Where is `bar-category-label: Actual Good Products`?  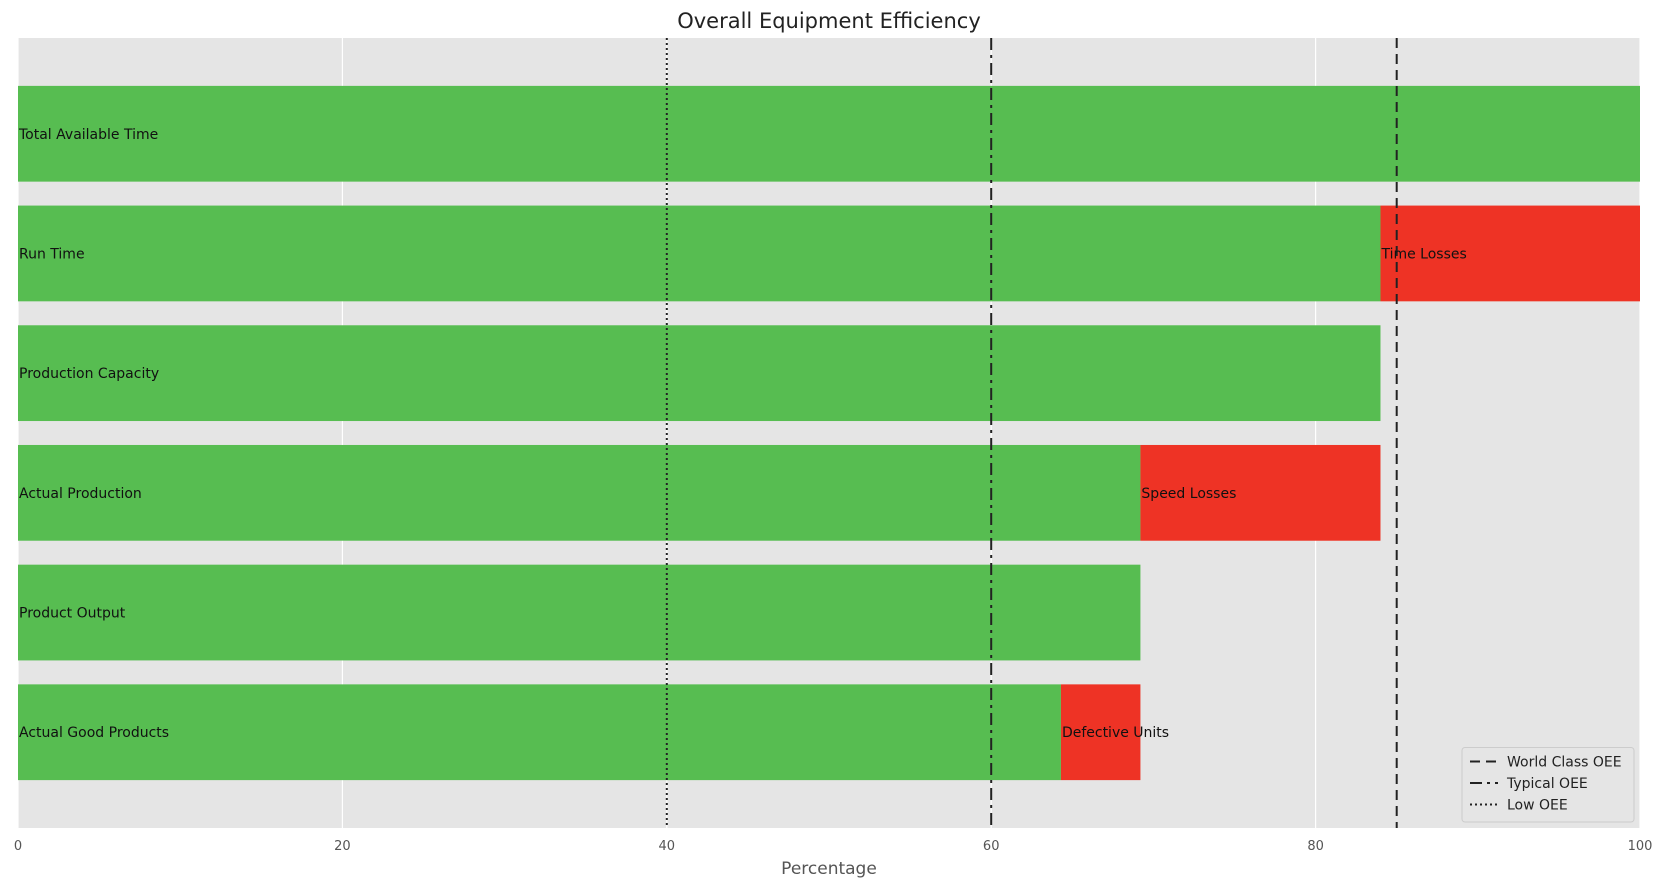 bar-category-label: Actual Good Products is located at coordinates (94, 733).